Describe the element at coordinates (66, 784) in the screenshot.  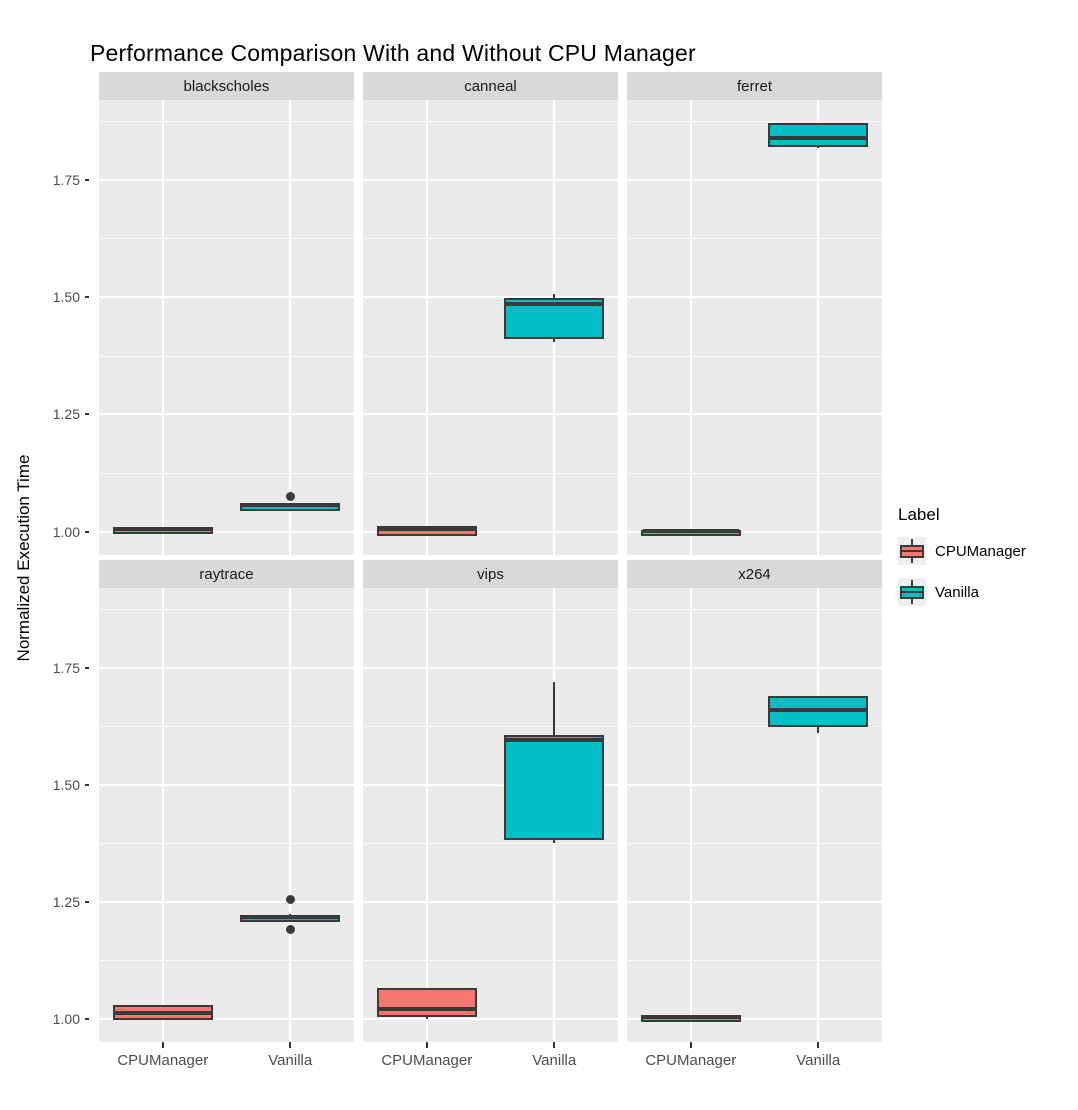
I see `y-tick-label: 1.50` at that location.